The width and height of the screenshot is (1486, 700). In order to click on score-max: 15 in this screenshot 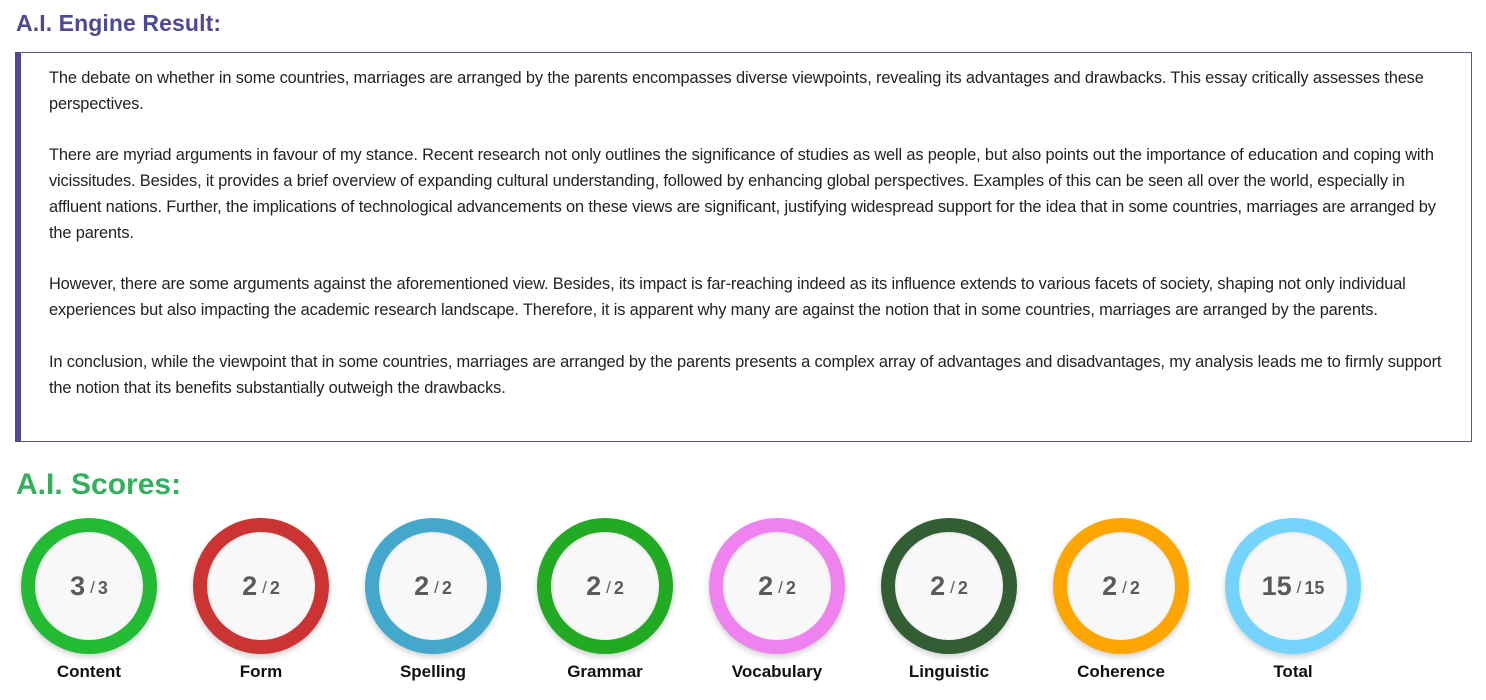, I will do `click(1314, 587)`.